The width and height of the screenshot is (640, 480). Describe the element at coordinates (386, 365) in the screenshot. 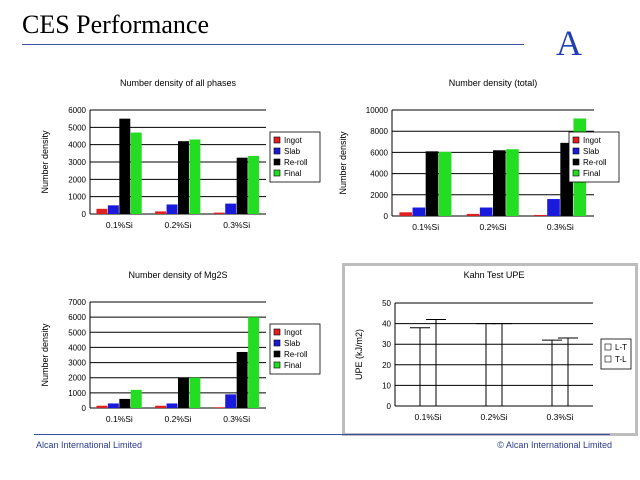

I see `y-tick-label: 20` at that location.